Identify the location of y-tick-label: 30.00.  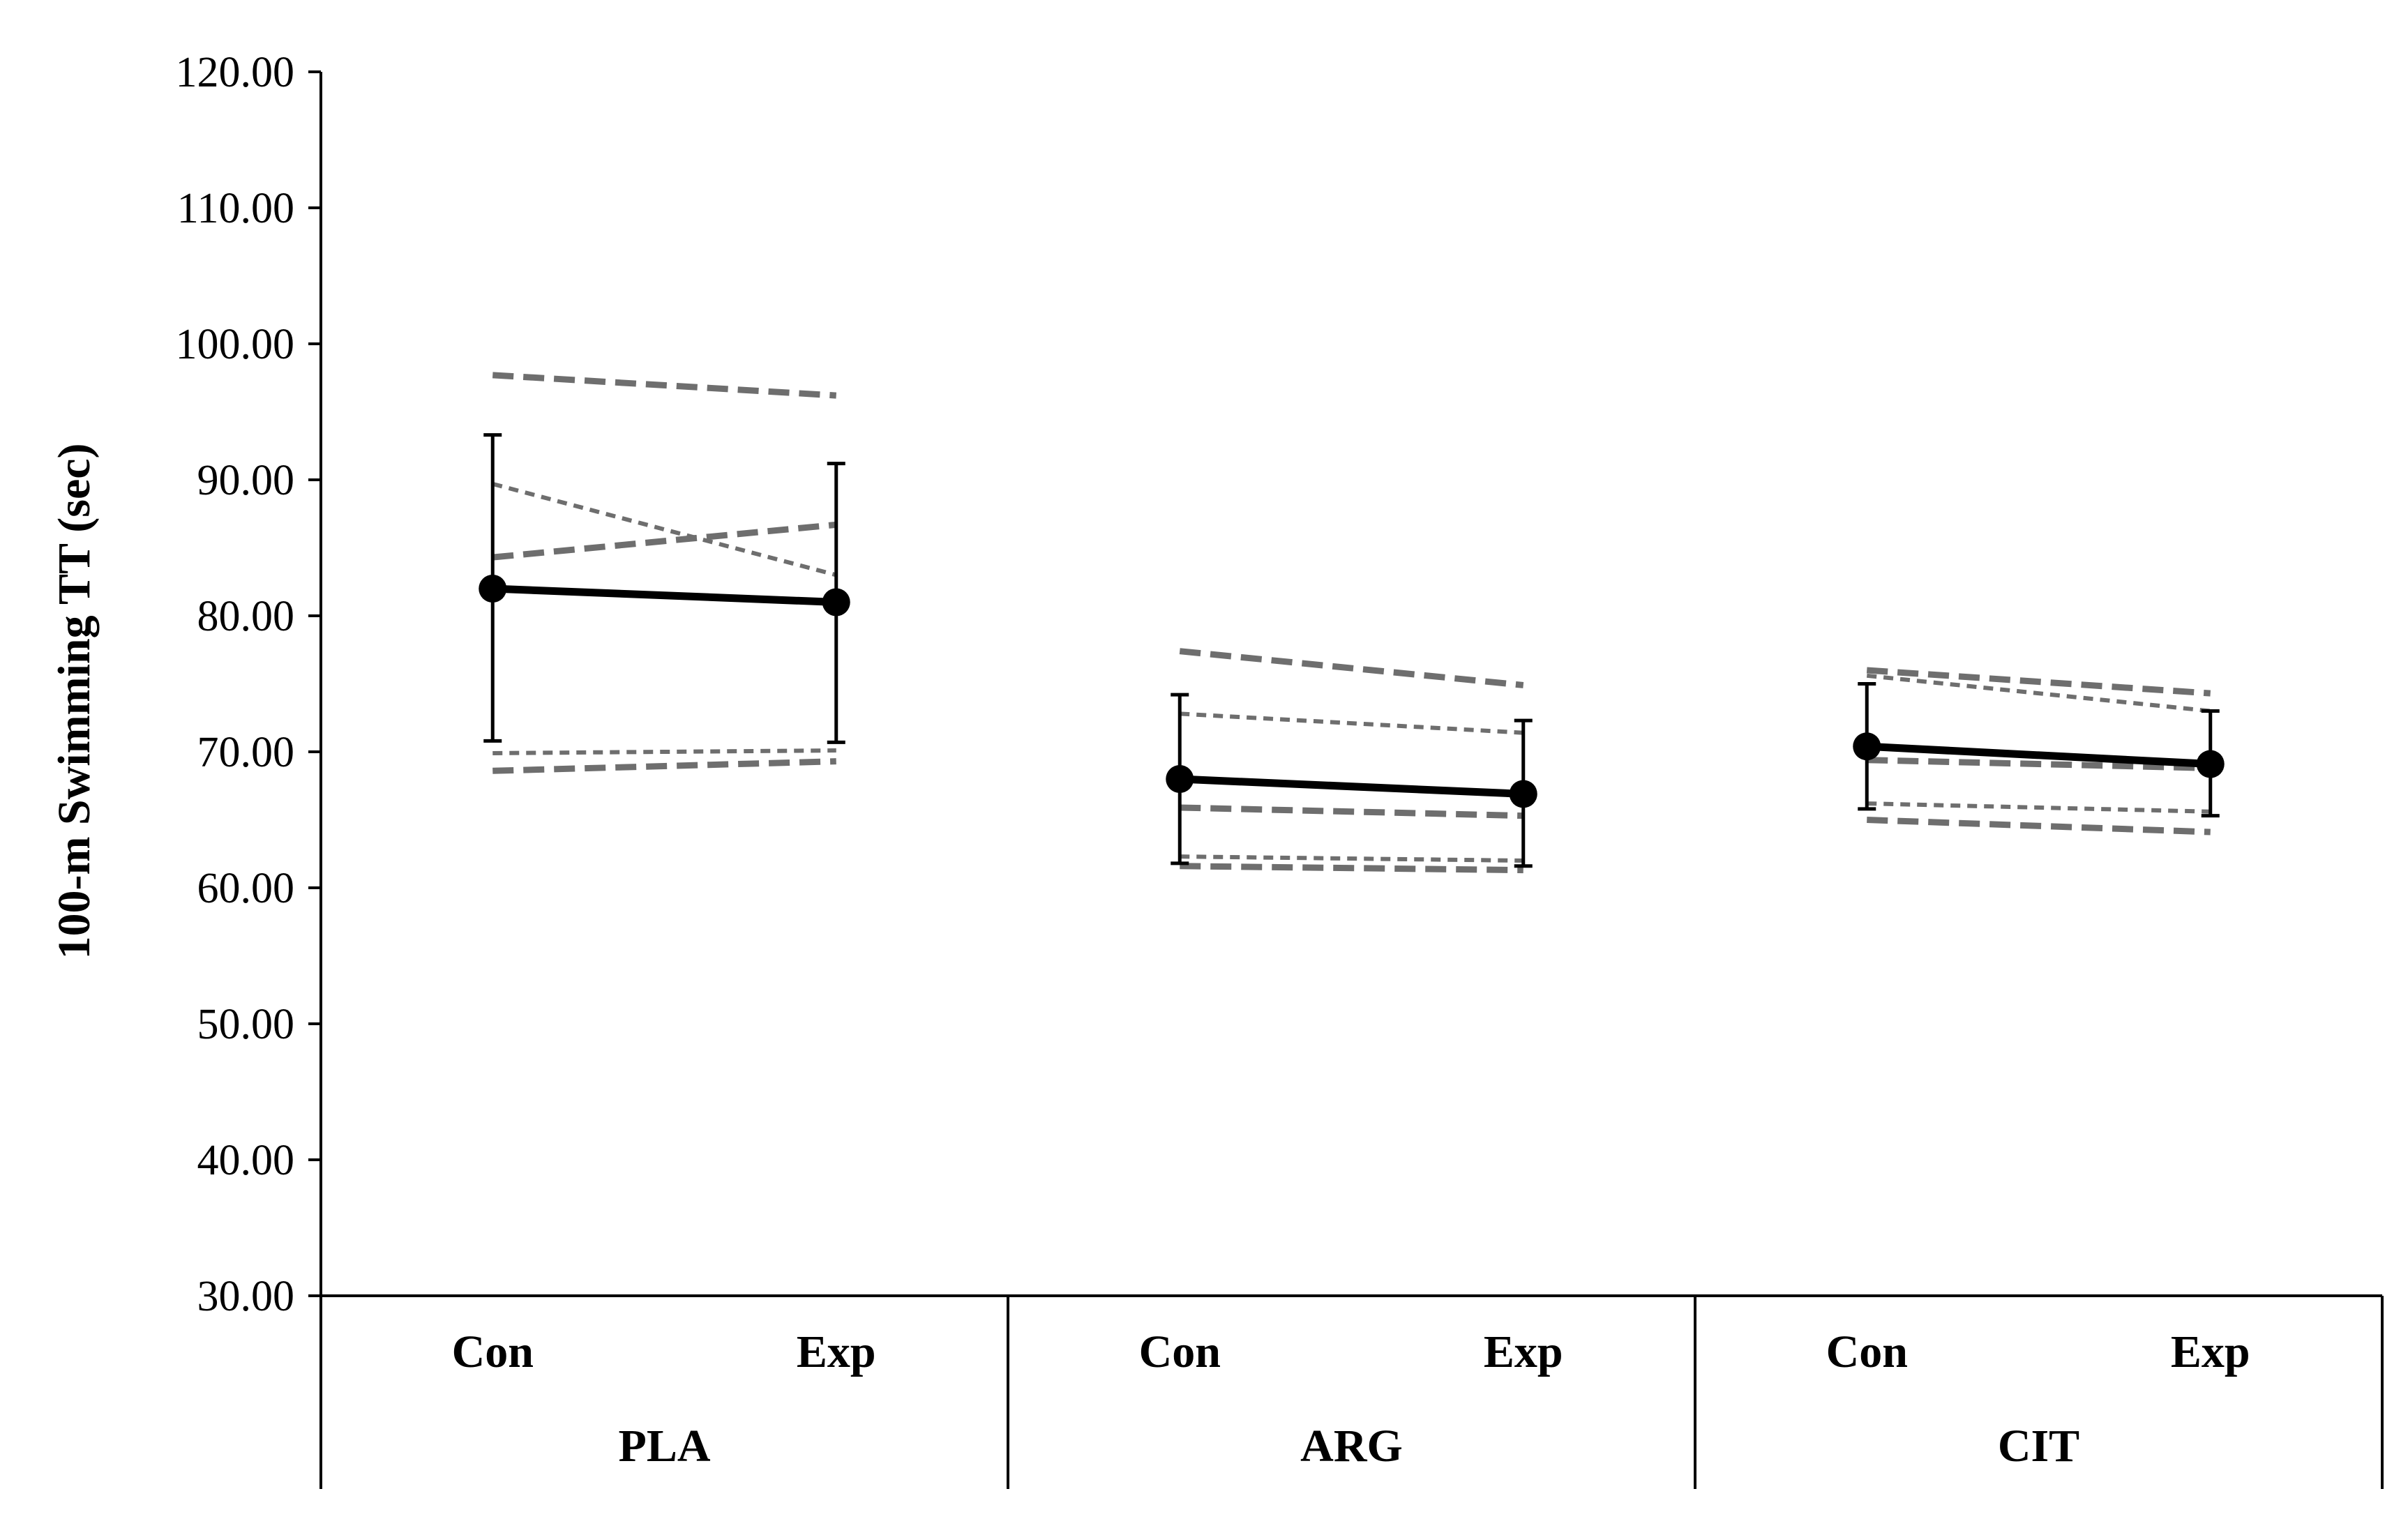
(246, 1296).